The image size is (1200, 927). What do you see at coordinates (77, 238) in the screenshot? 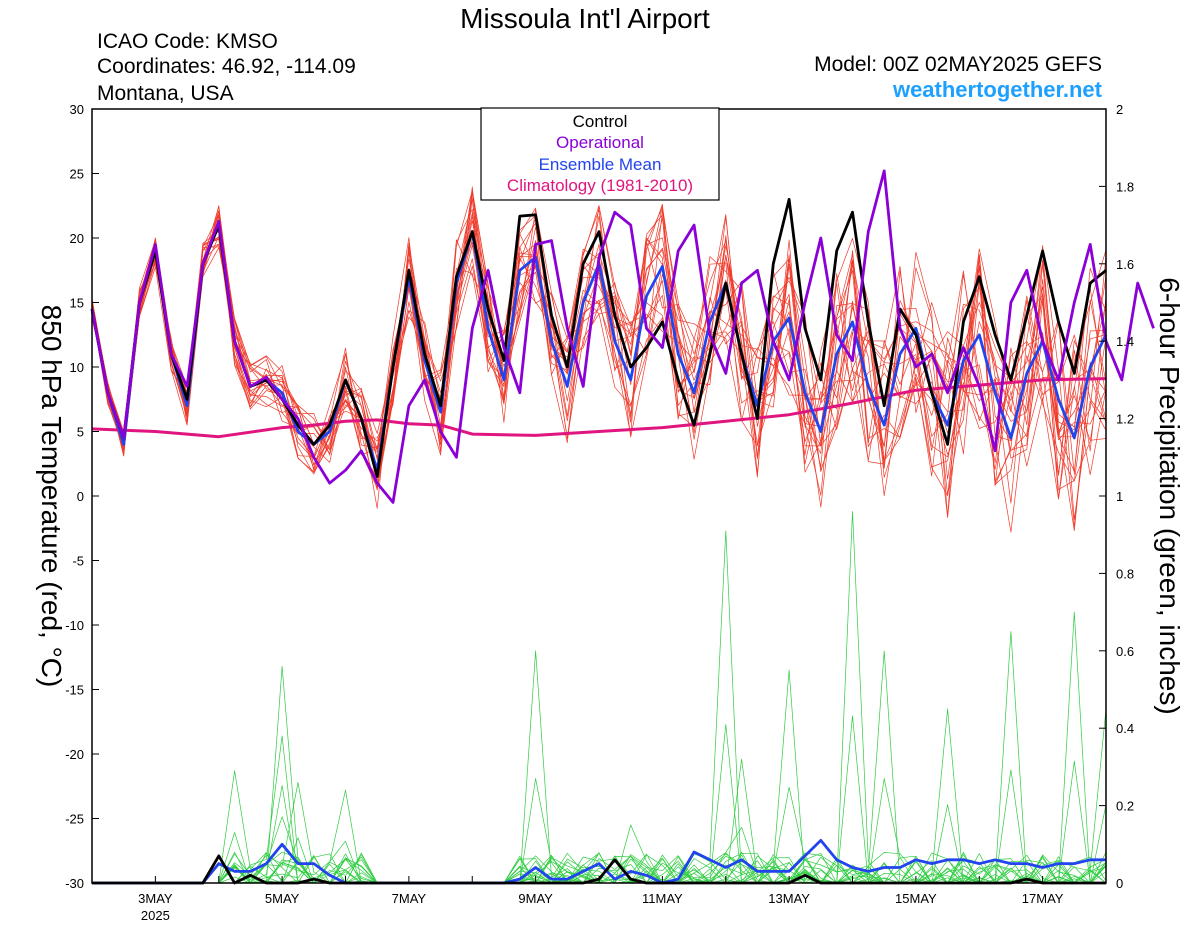
I see `left-tick-label: 20` at bounding box center [77, 238].